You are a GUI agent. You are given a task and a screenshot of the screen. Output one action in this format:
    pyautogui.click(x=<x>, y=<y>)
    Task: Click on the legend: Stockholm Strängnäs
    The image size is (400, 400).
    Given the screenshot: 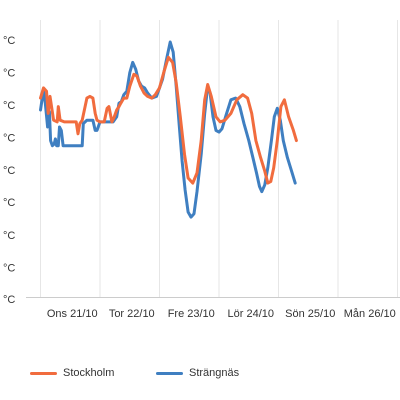 What is the action you would take?
    pyautogui.click(x=200, y=373)
    